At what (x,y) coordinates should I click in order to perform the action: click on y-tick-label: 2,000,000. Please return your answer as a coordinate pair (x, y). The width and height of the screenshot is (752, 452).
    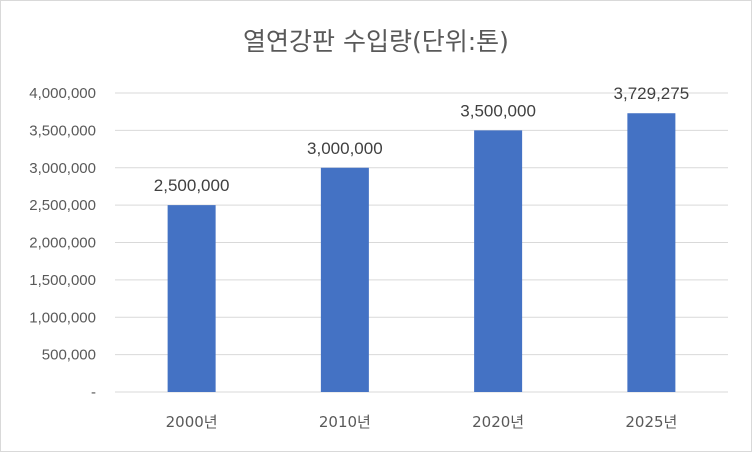
    Looking at the image, I should click on (62, 243).